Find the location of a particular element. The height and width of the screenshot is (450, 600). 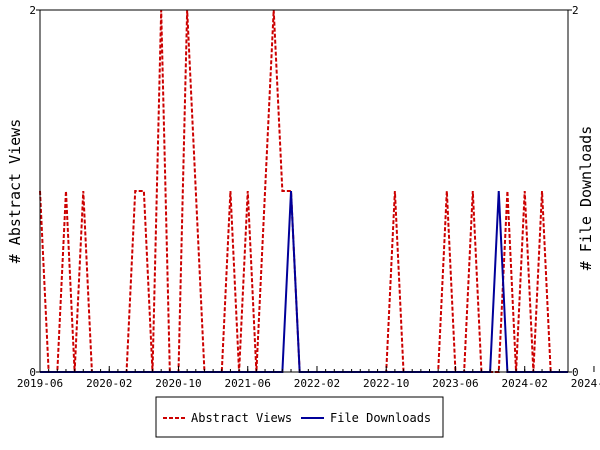

x-tick-label: 2020-02 is located at coordinates (109, 383).